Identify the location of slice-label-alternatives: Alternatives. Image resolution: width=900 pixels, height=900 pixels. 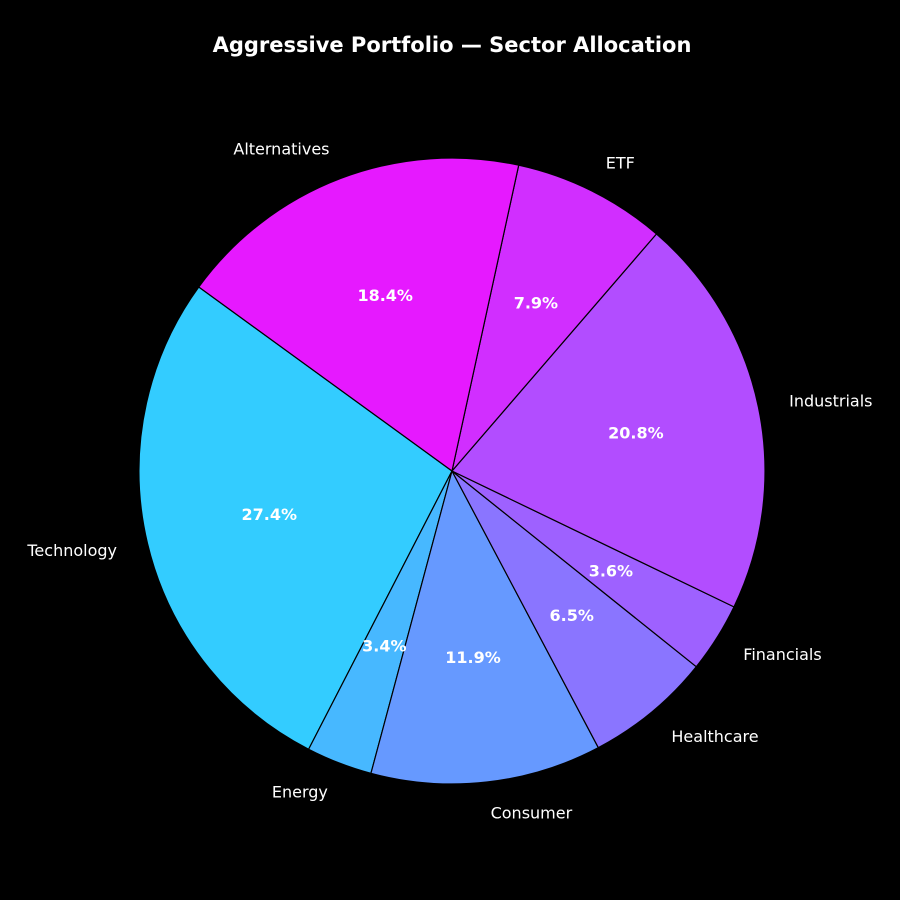
(281, 149).